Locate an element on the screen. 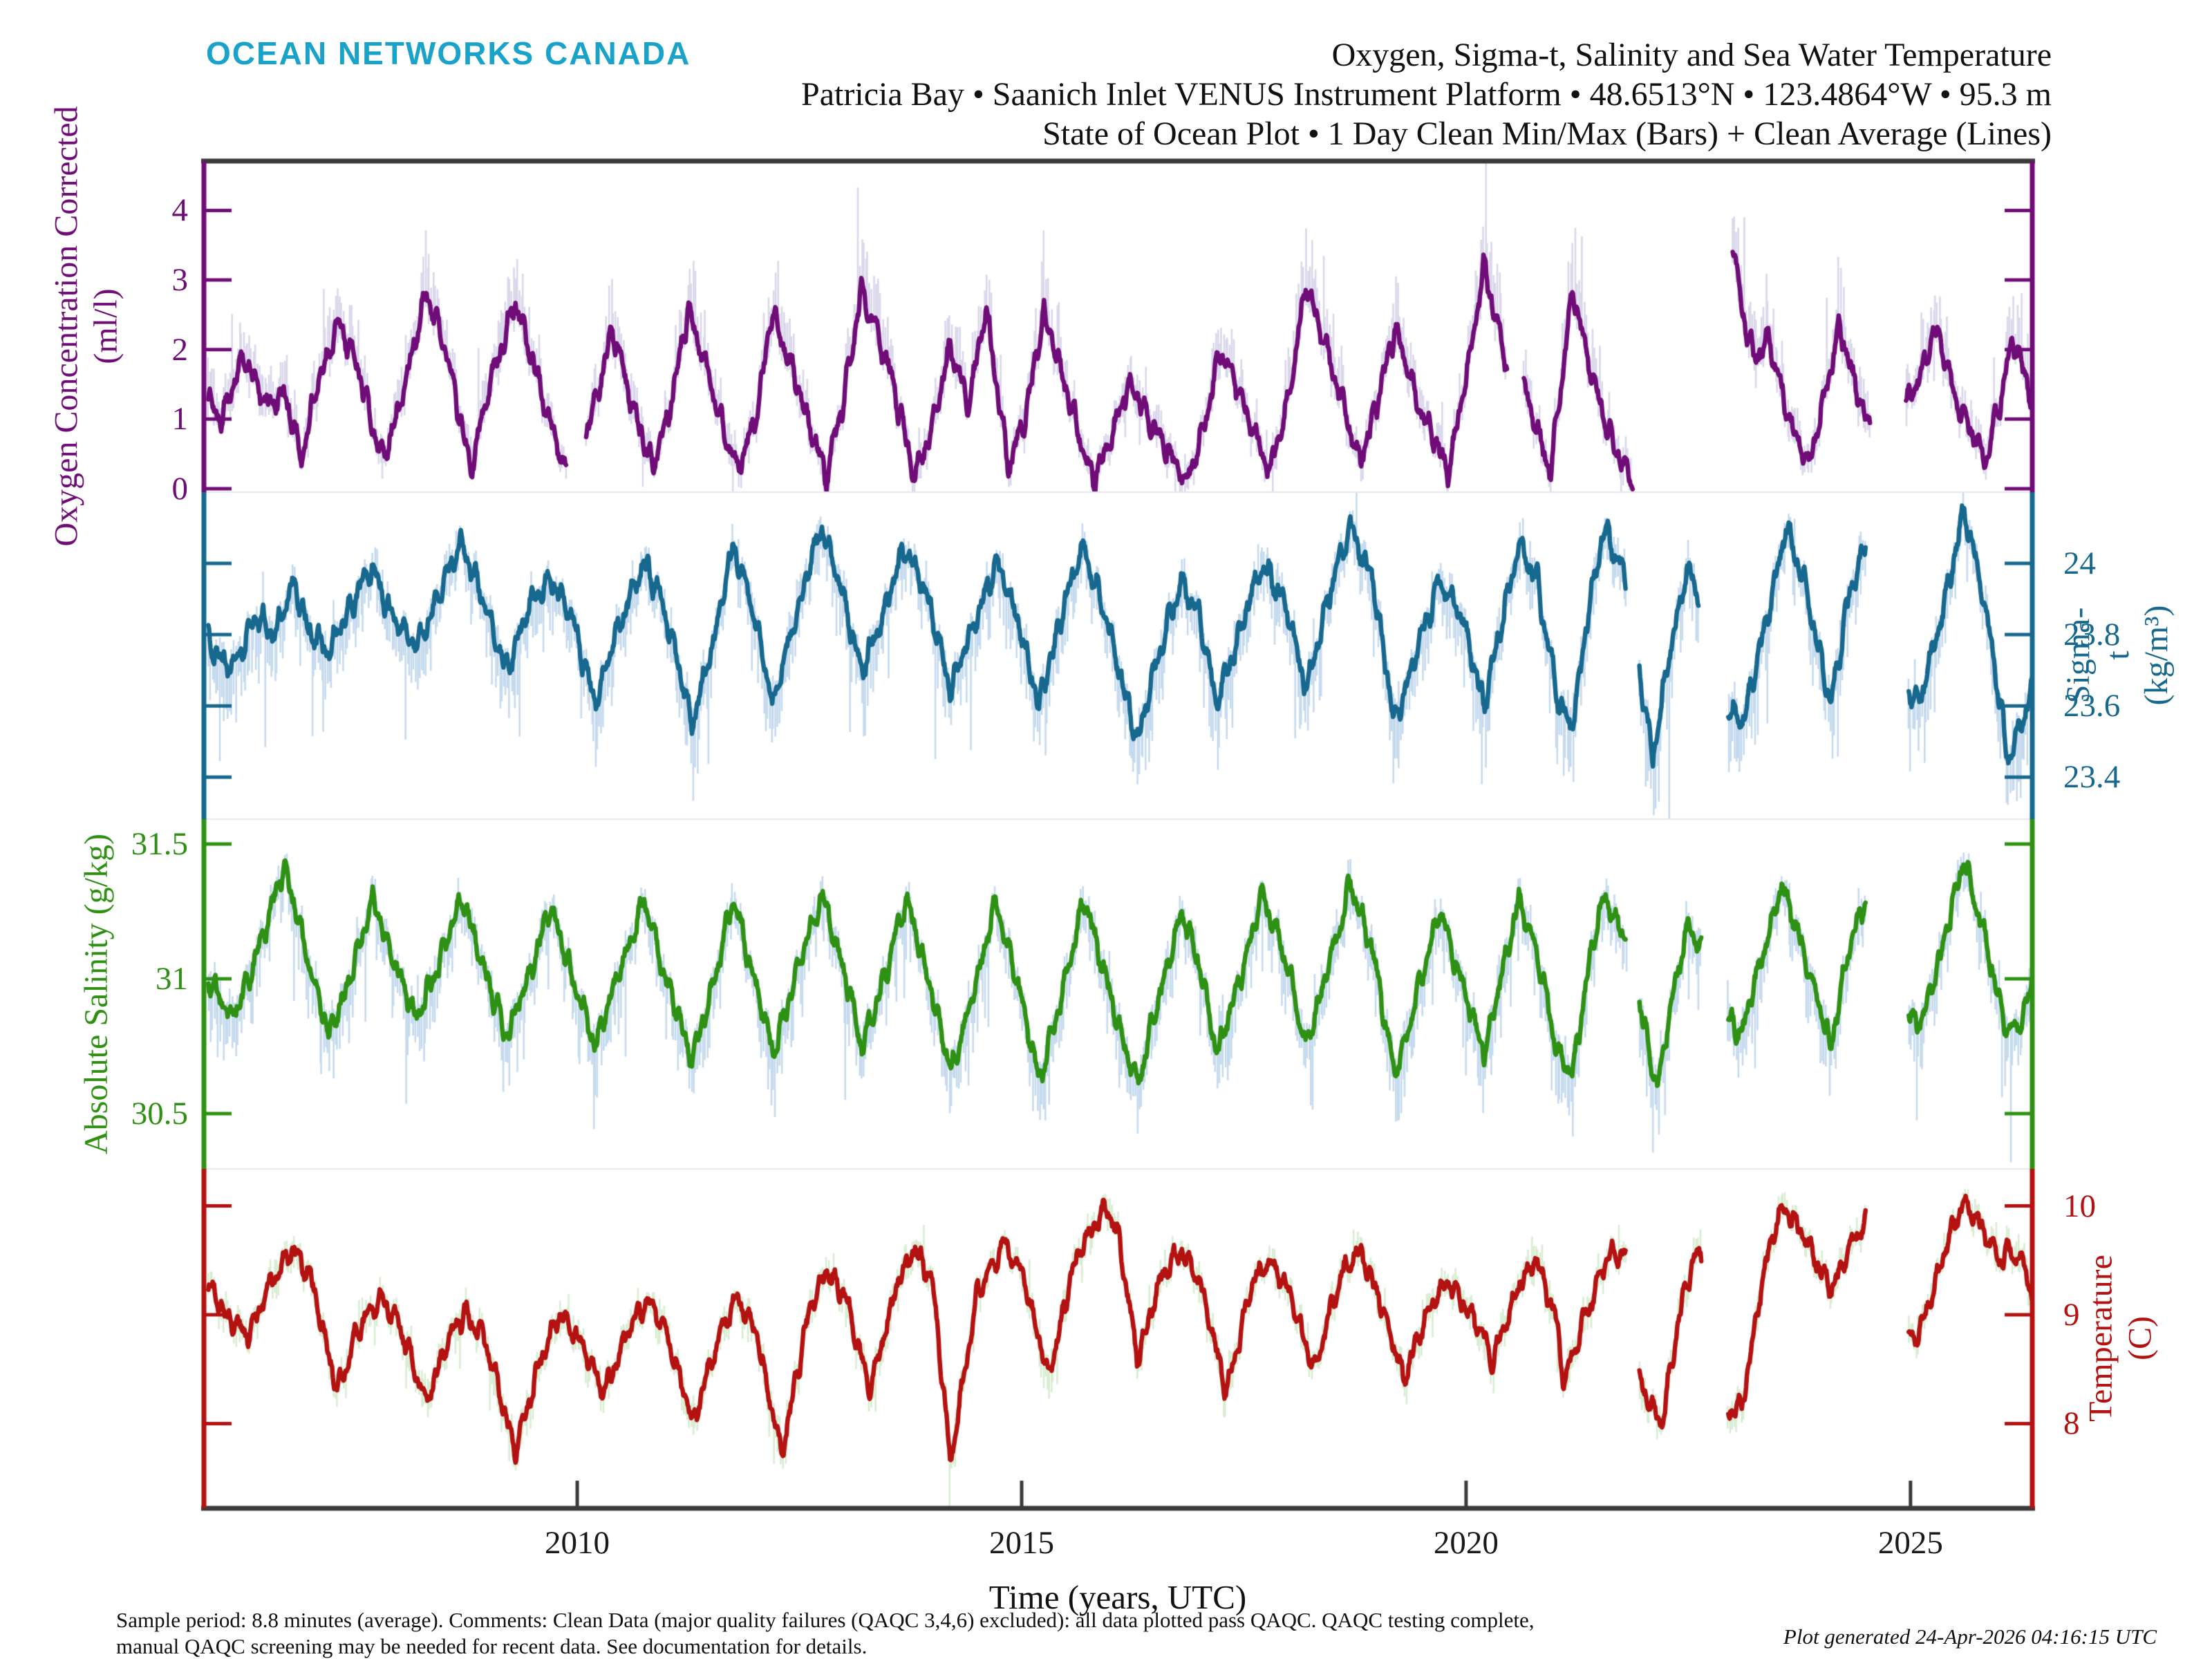  y-tick-label-sigma_t: 23.4 is located at coordinates (2092, 777).